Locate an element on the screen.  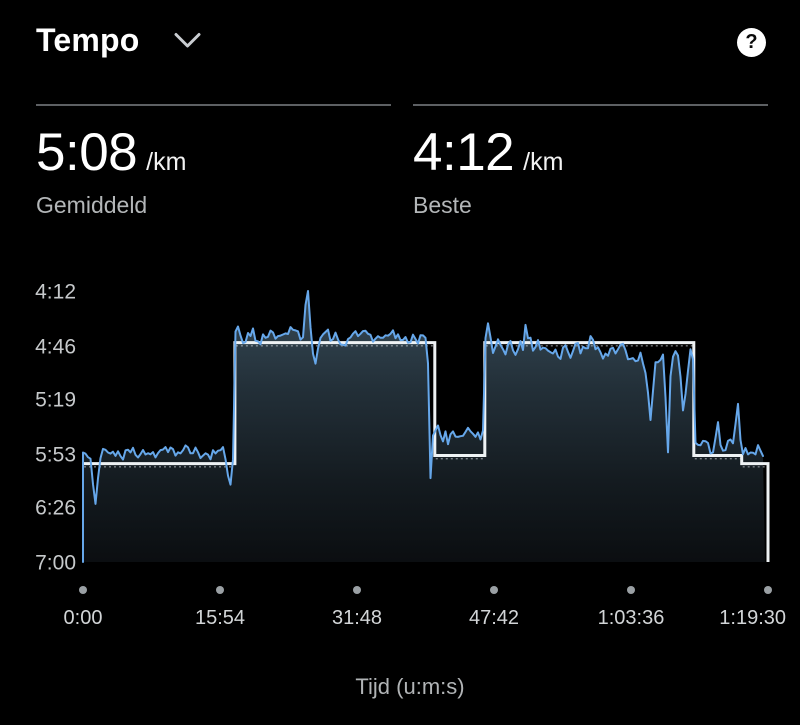
average-pace-label: Gemiddeld is located at coordinates (92, 205).